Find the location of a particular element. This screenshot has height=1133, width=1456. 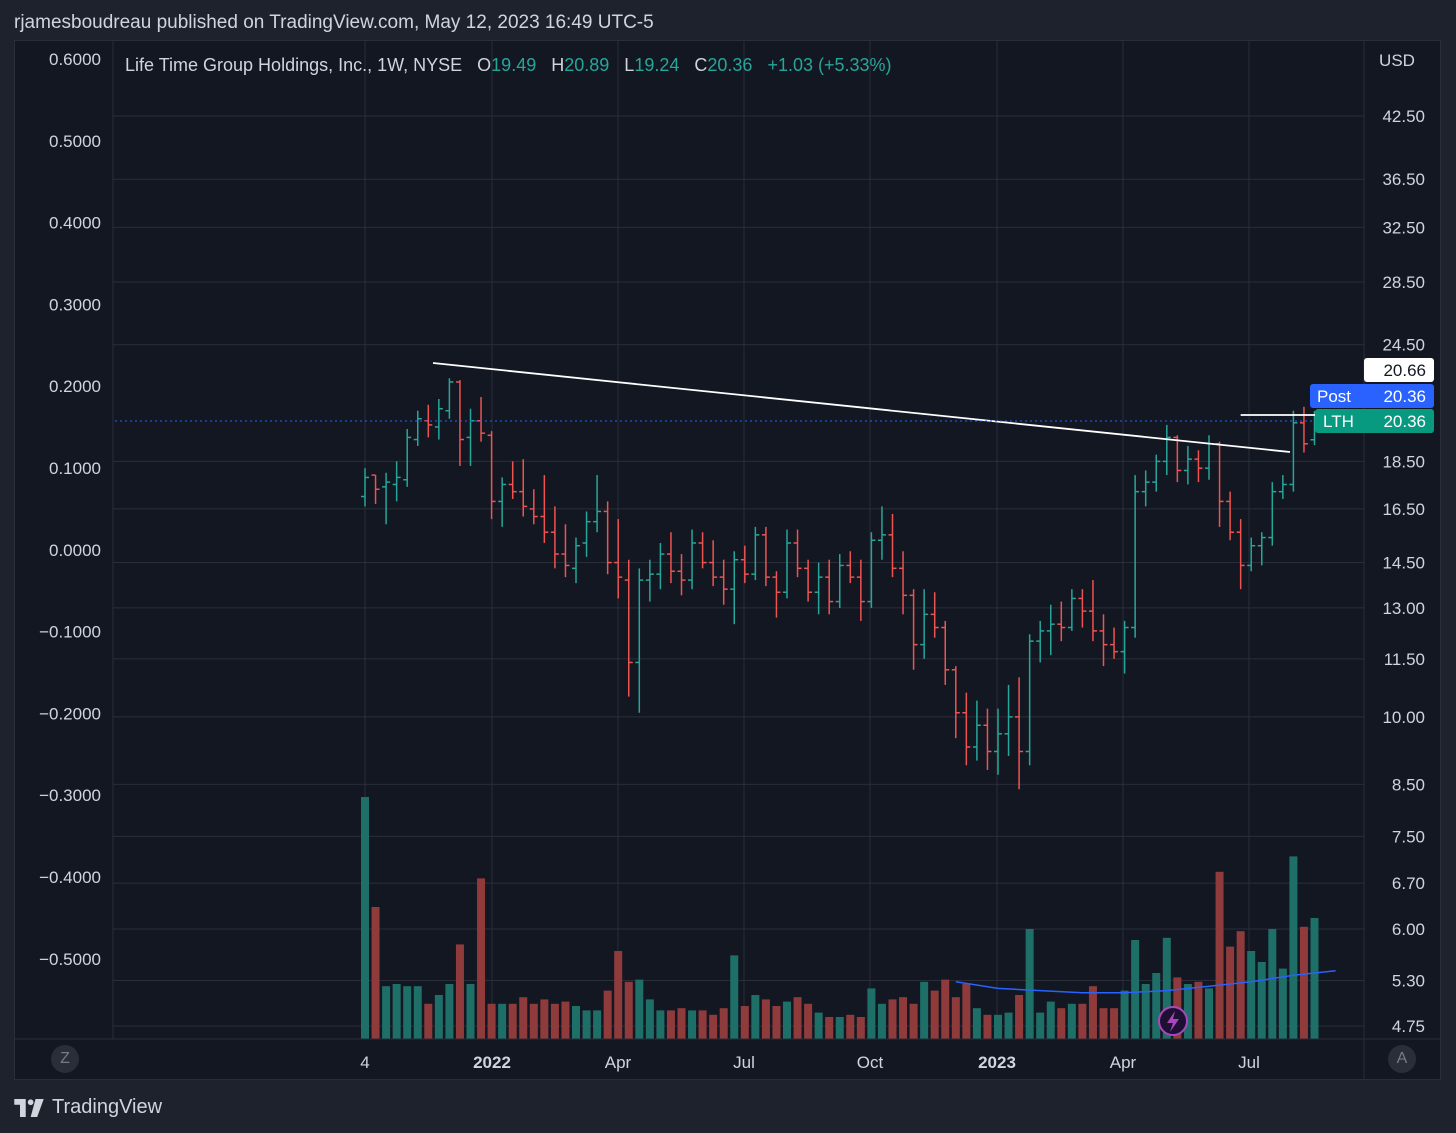

price-tick-label: 8.50 is located at coordinates (1408, 784).